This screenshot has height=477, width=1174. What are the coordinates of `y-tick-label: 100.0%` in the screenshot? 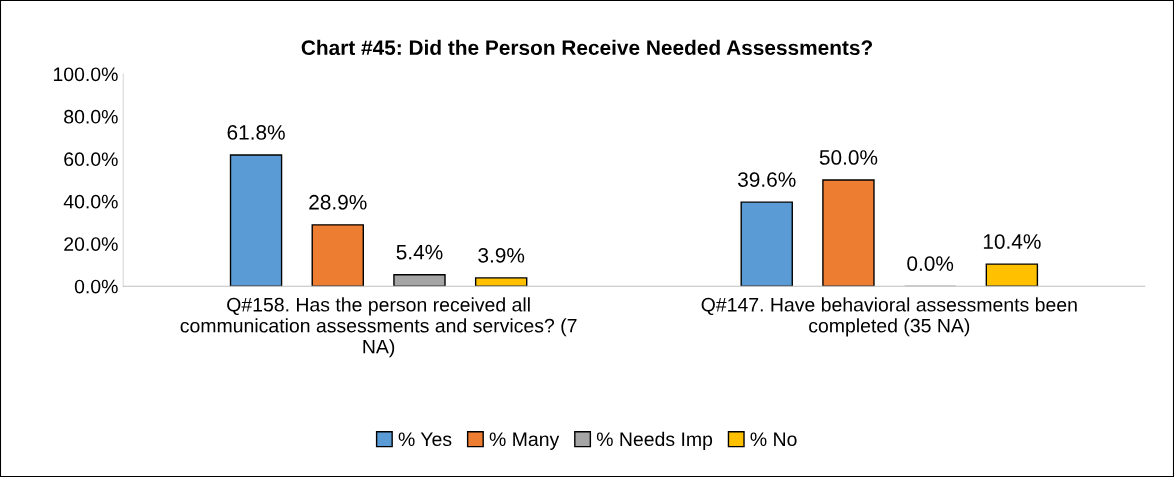 It's located at (85, 74).